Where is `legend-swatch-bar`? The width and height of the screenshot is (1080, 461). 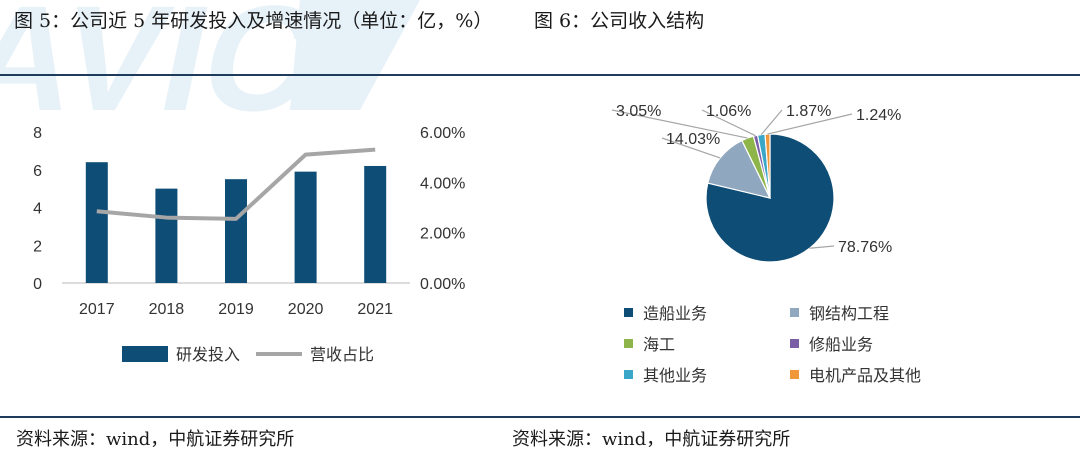
legend-swatch-bar is located at coordinates (145, 354).